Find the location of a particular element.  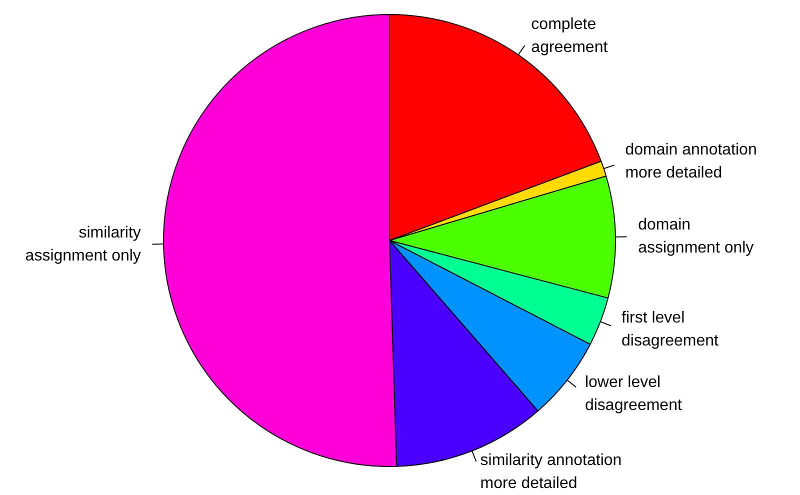

slice-label: domain annotation more detailed is located at coordinates (691, 161).